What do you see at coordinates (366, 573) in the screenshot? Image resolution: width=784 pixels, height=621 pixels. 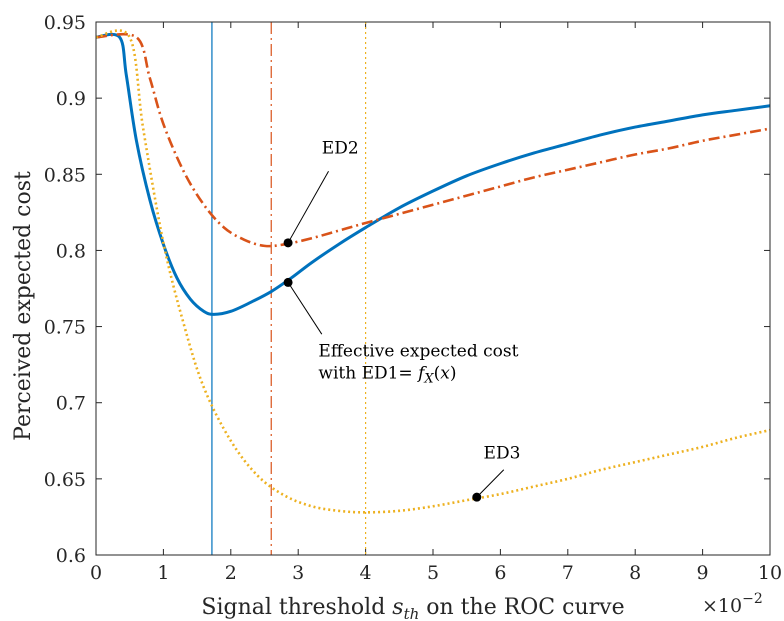 I see `x-tick-label: 4` at bounding box center [366, 573].